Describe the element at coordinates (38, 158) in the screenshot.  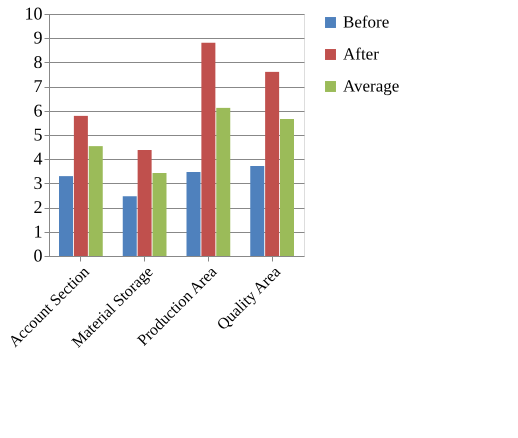
I see `y-tick-label: 4` at that location.